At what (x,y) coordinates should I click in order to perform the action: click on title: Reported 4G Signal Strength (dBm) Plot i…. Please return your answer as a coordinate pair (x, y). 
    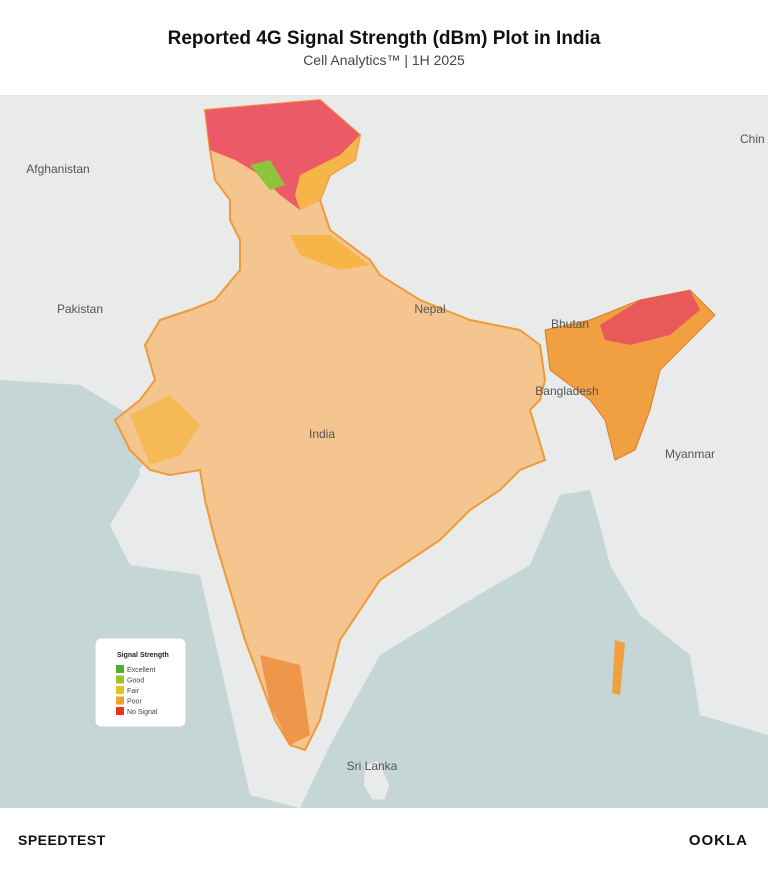
    Looking at the image, I should click on (384, 38).